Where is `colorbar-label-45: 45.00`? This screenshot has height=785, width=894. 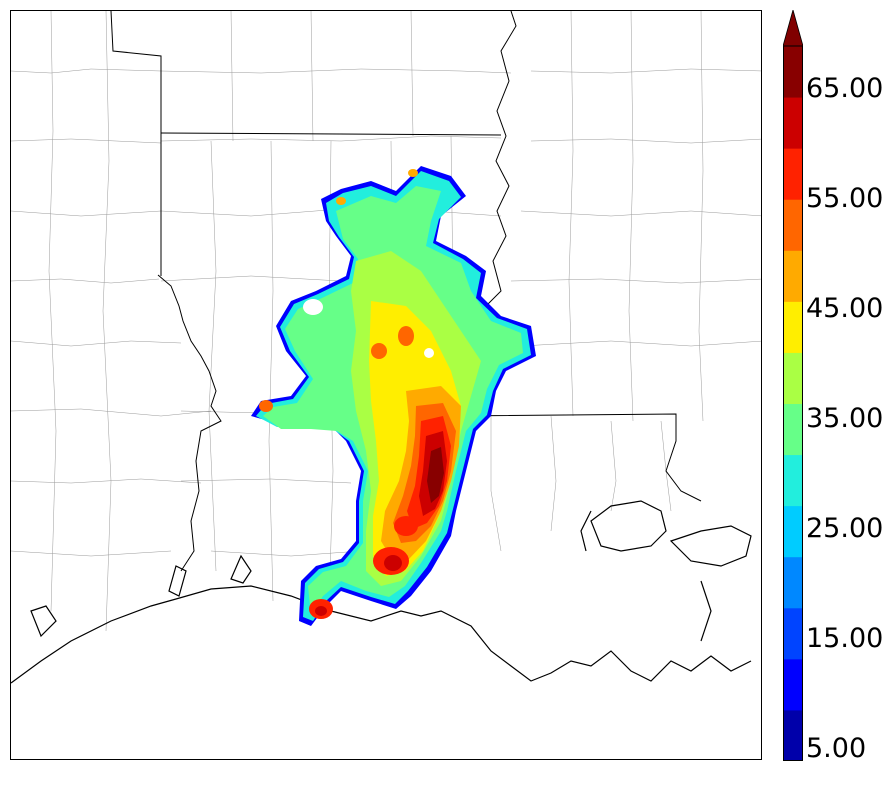
colorbar-label-45: 45.00 is located at coordinates (845, 308).